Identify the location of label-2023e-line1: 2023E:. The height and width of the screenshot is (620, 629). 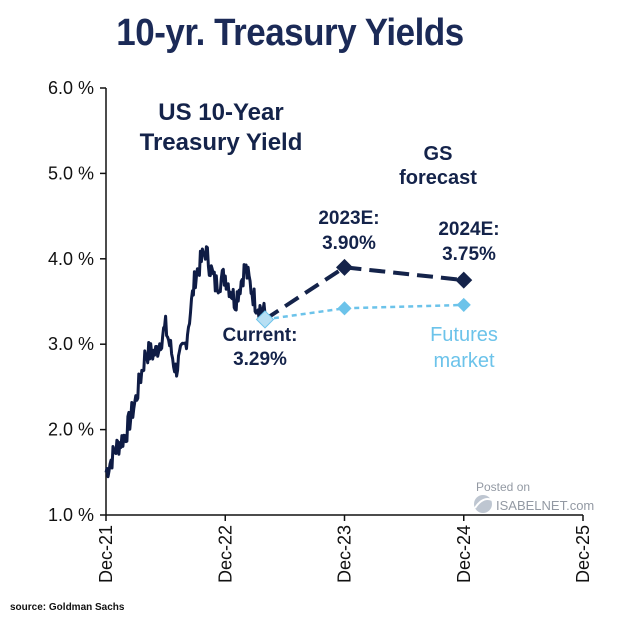
(348, 218).